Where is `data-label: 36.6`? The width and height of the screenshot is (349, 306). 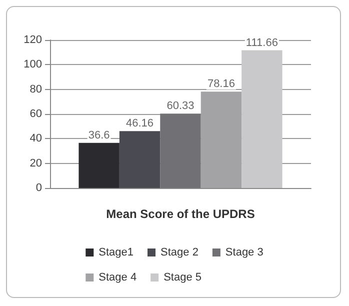
data-label: 36.6 is located at coordinates (99, 135).